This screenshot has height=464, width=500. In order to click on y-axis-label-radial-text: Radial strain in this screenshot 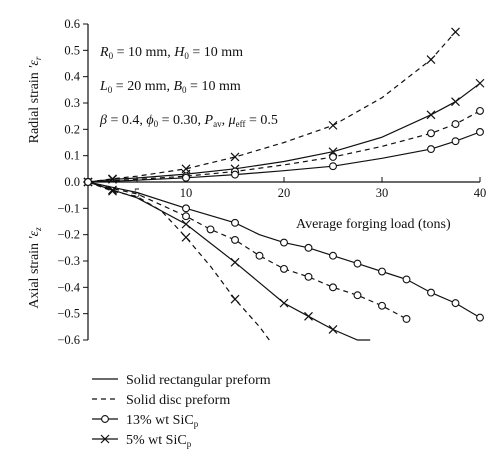, I will do `click(34, 107)`.